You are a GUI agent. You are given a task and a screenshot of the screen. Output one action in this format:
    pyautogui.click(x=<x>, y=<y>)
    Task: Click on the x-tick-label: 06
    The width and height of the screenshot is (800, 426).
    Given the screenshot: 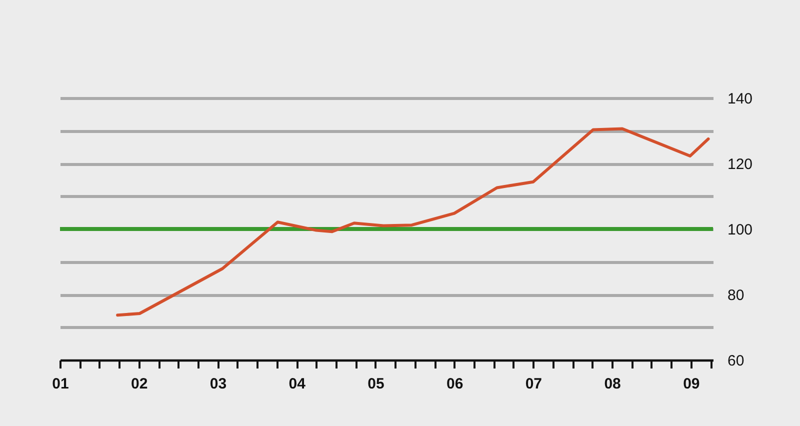 What is the action you would take?
    pyautogui.click(x=455, y=384)
    